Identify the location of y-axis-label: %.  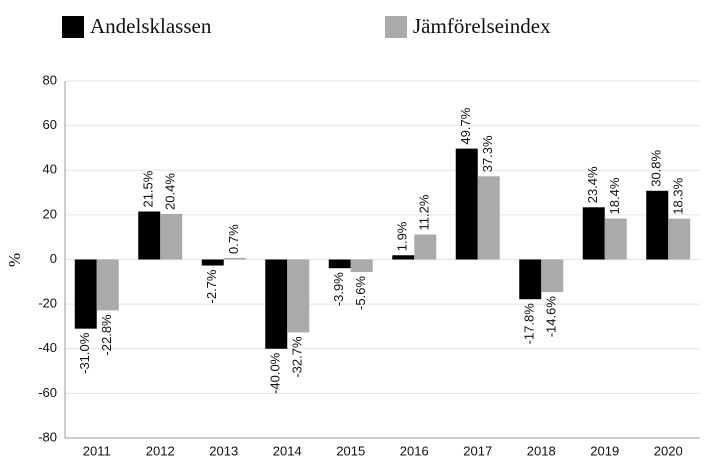
(14, 260).